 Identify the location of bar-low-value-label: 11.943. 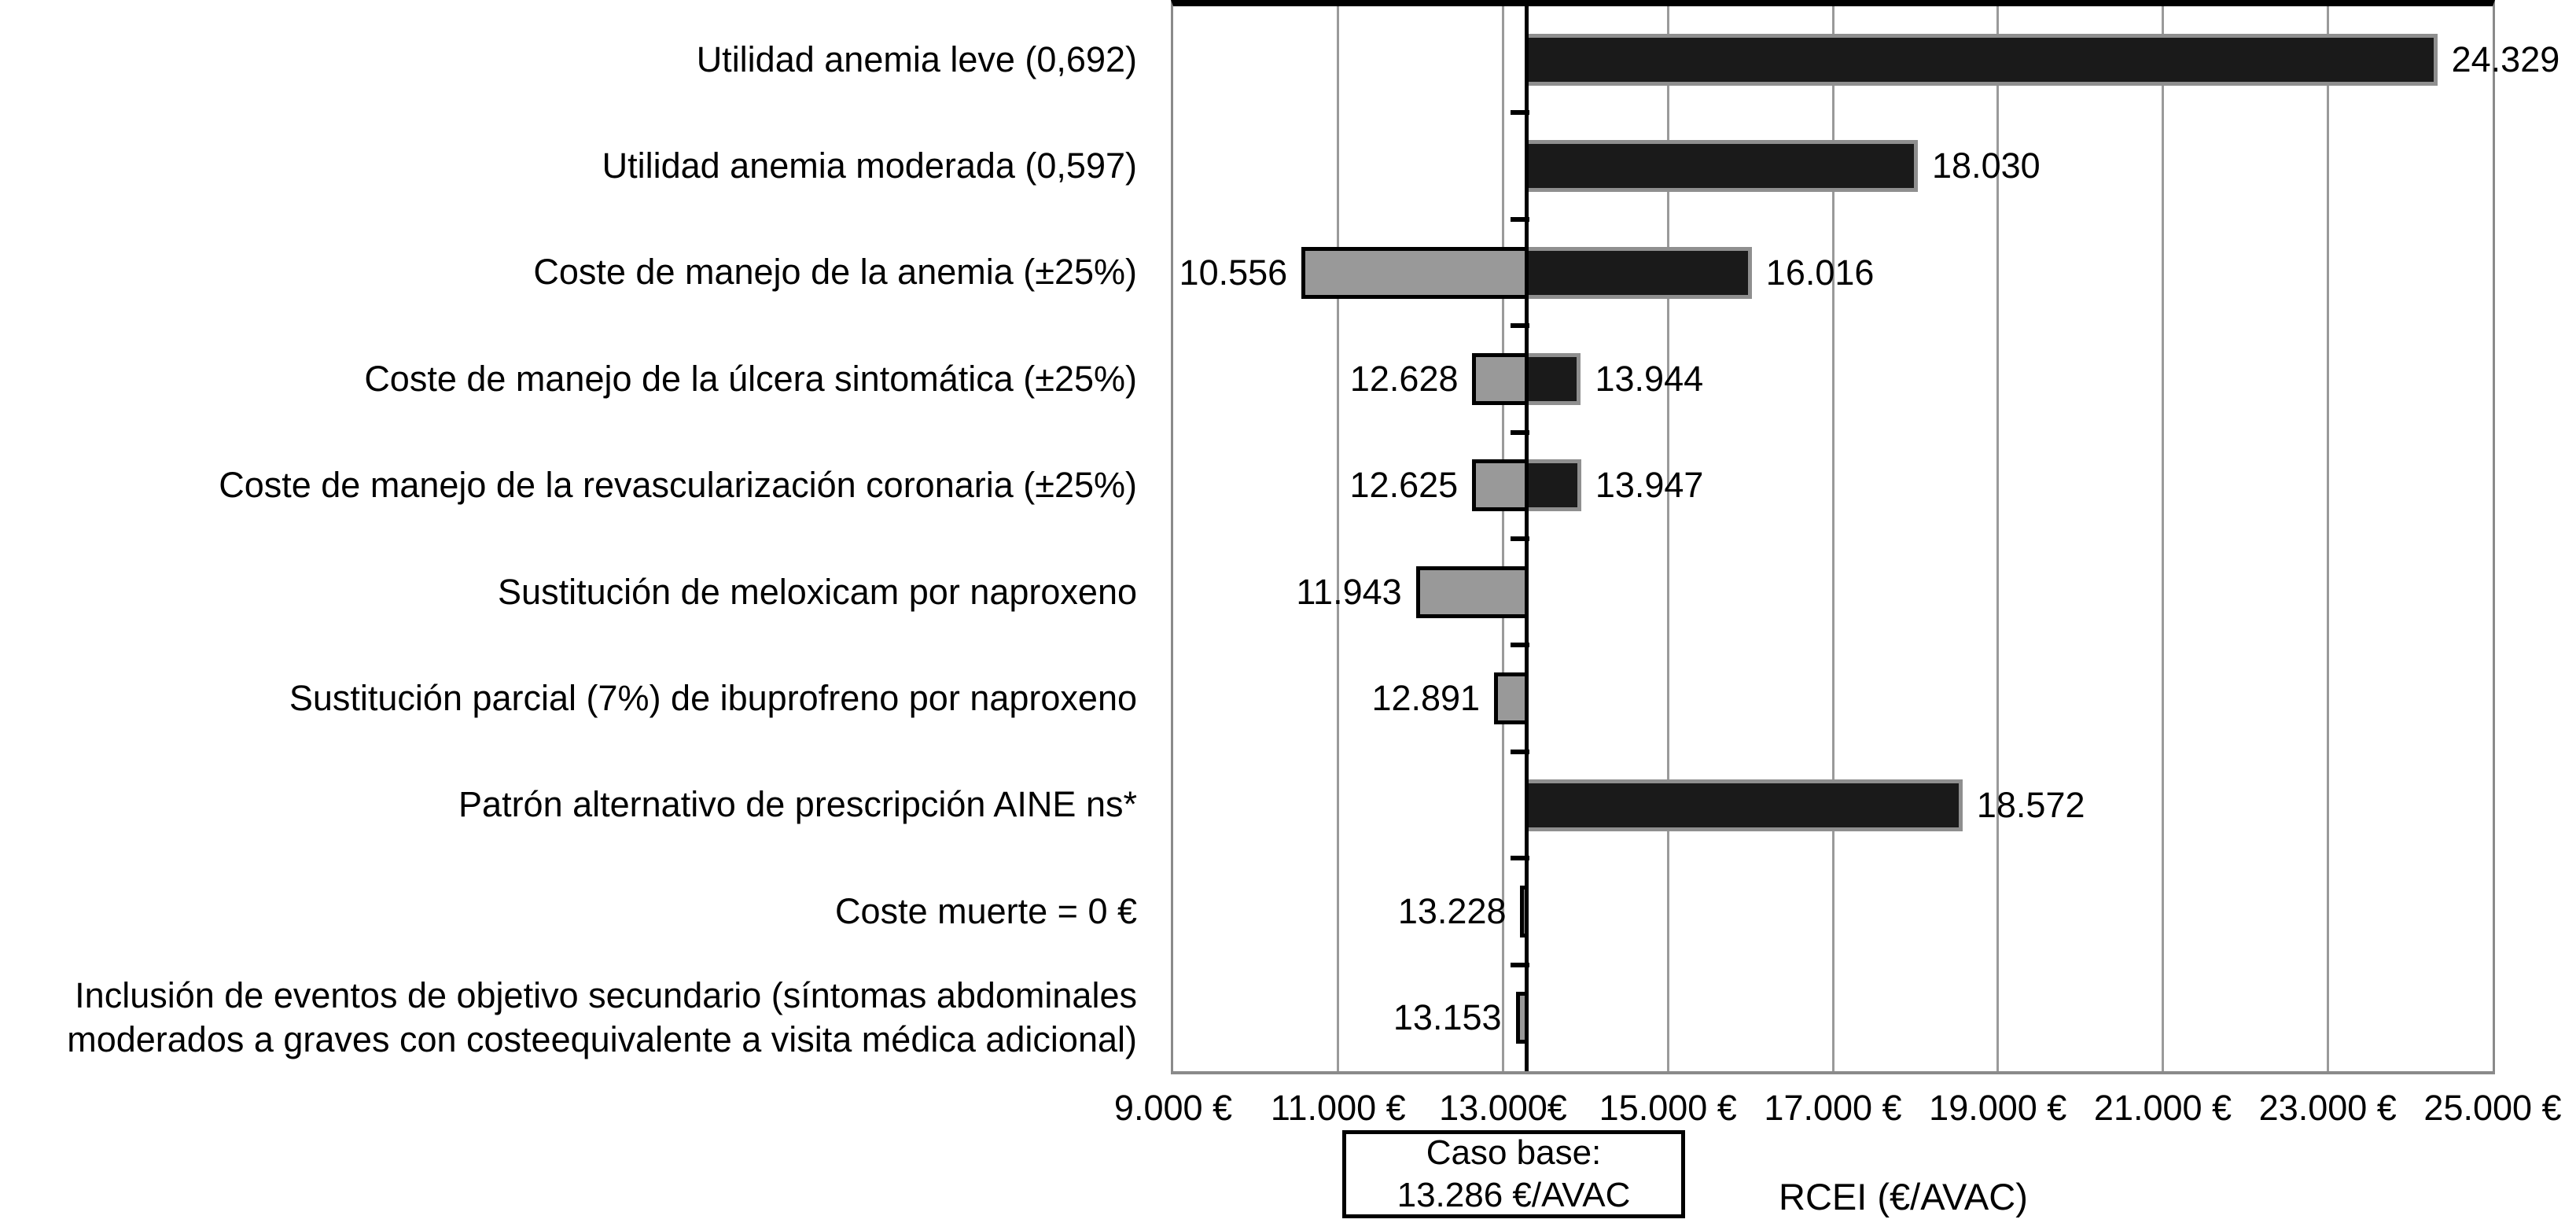
(1349, 591).